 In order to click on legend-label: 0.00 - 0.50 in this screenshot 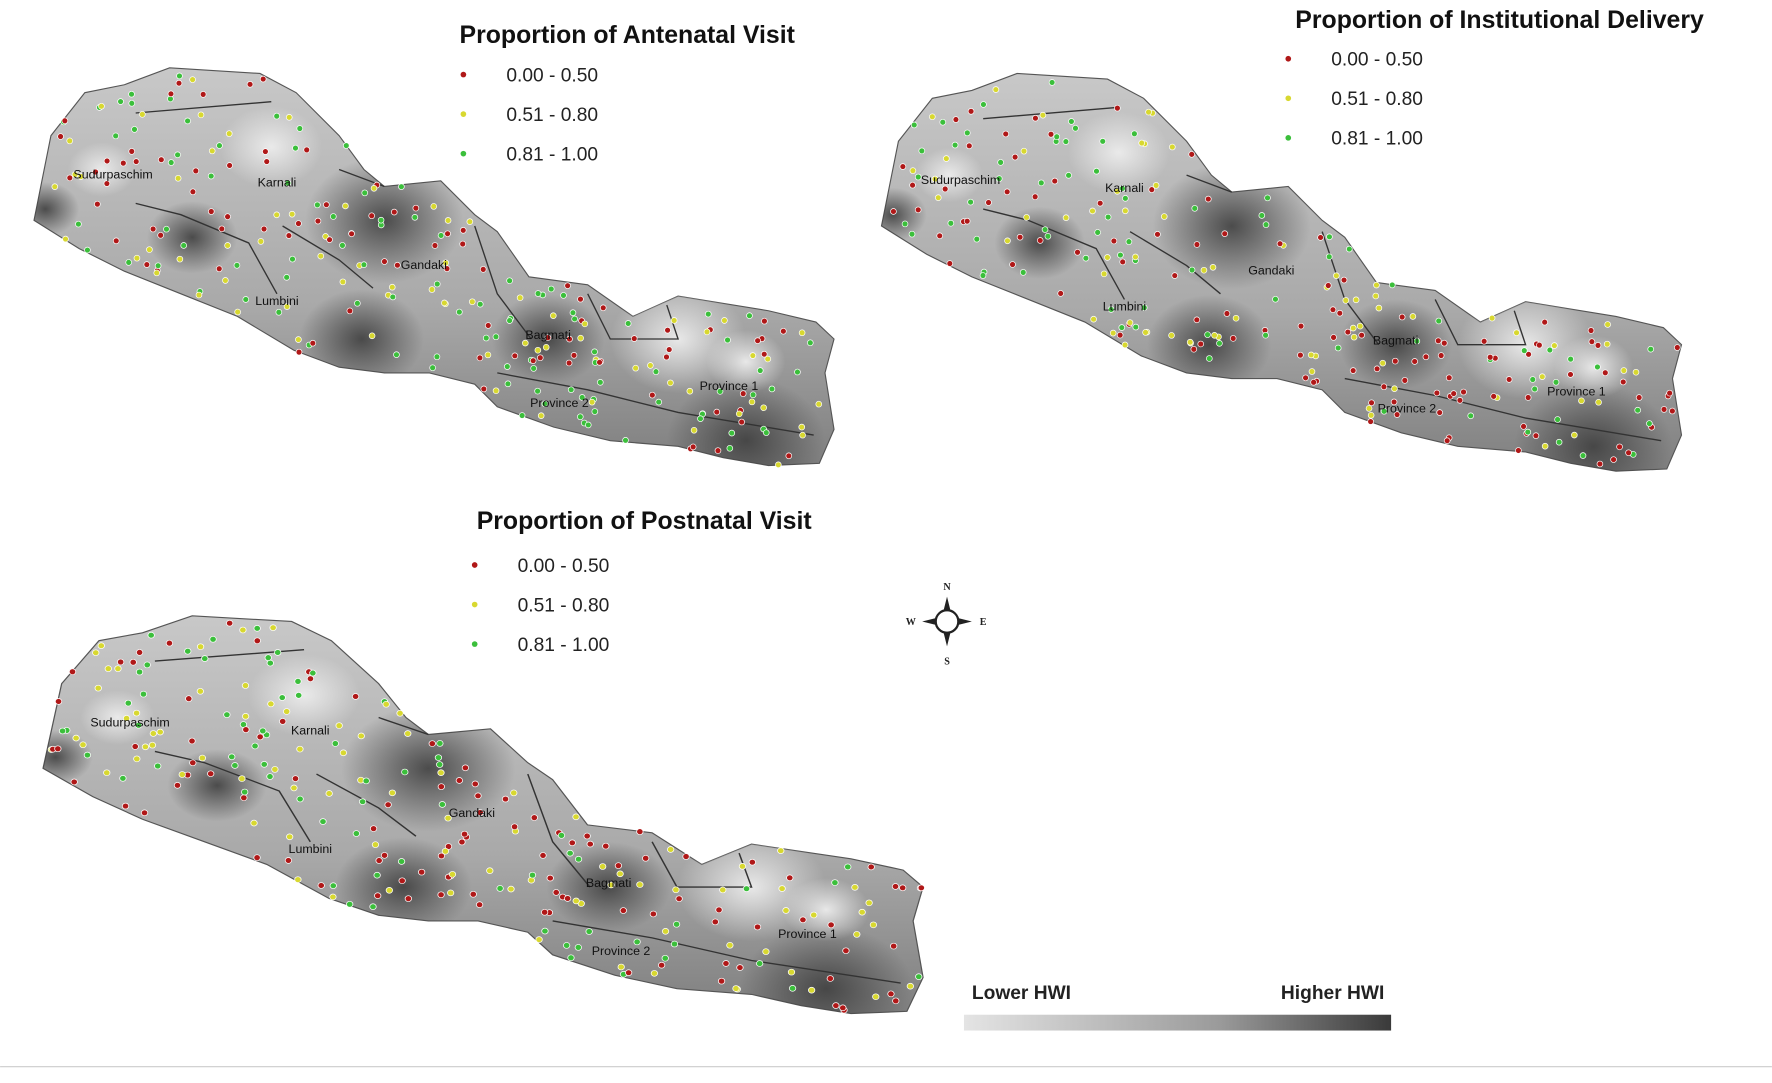, I will do `click(1377, 60)`.